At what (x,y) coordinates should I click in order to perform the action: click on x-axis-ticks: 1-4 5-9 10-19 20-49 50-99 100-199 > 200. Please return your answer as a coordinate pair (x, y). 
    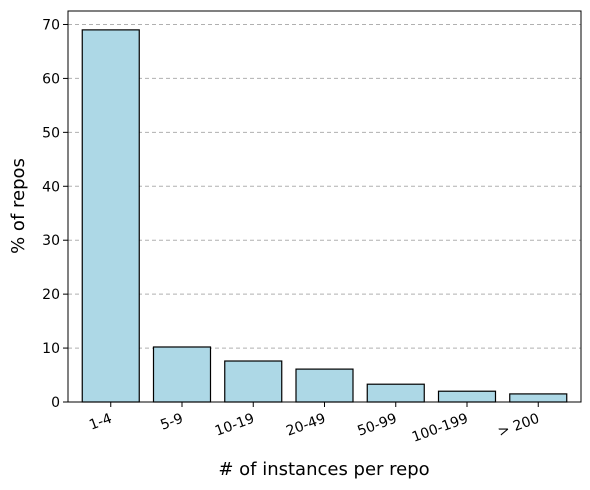
    Looking at the image, I should click on (314, 424).